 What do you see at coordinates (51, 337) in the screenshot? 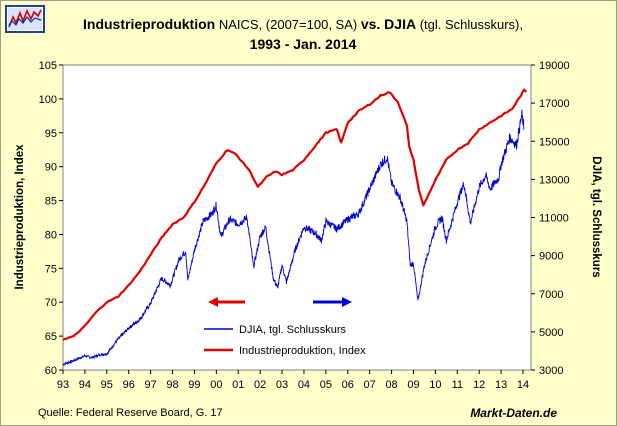
I see `left-tick-label: 65` at bounding box center [51, 337].